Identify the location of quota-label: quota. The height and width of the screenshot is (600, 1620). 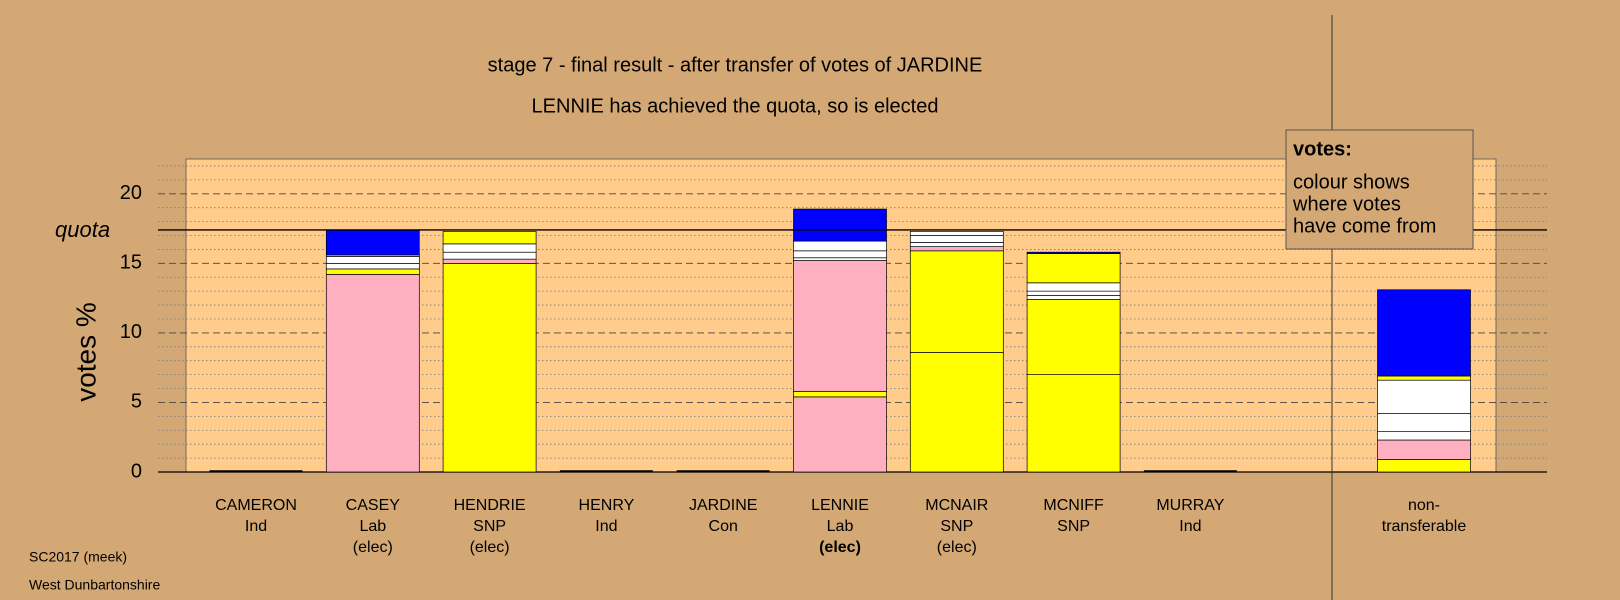
(82, 229).